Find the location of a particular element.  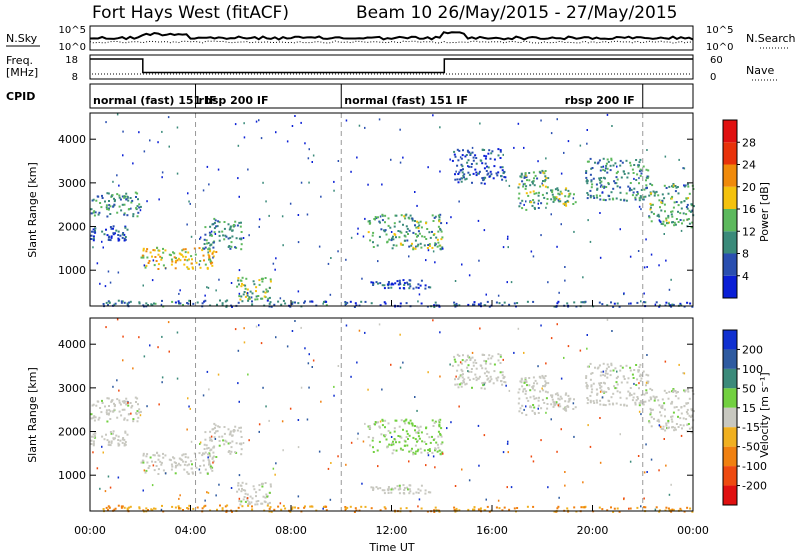

velocity-colorbar-block is located at coordinates (730, 359).